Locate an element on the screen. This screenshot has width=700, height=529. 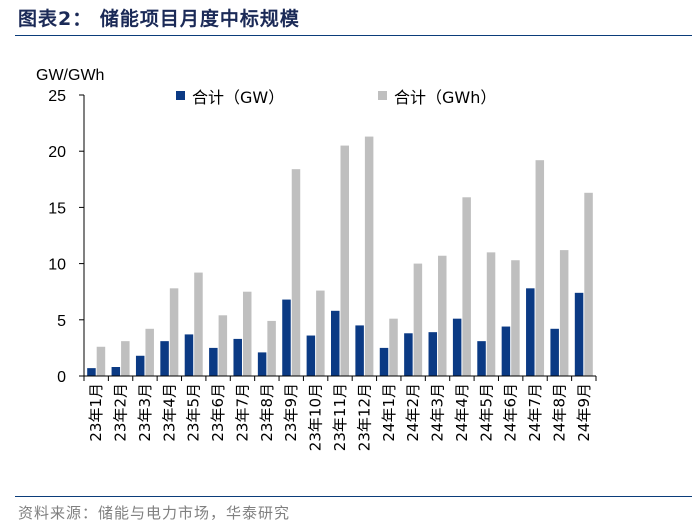
y-tick-label: 5 is located at coordinates (61, 321).